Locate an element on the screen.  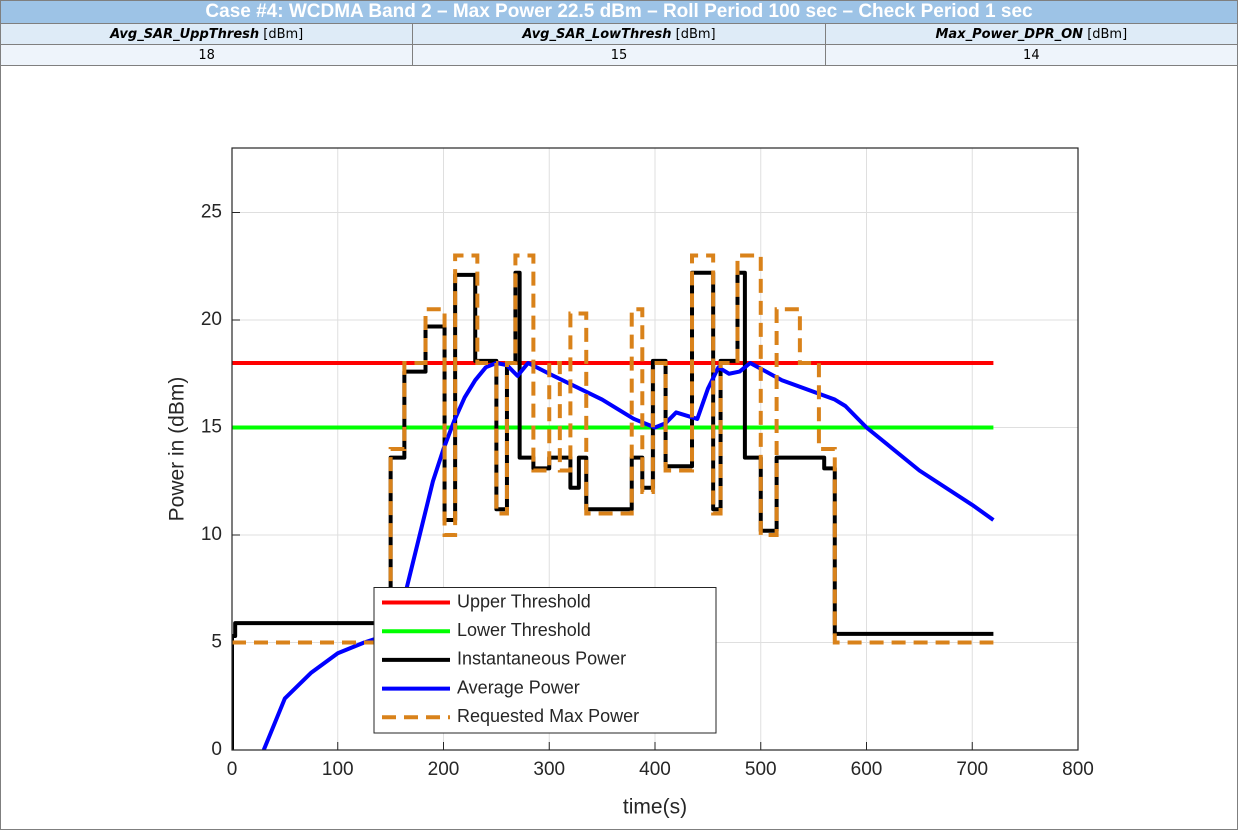
y-tick-label: 10 is located at coordinates (211, 534).